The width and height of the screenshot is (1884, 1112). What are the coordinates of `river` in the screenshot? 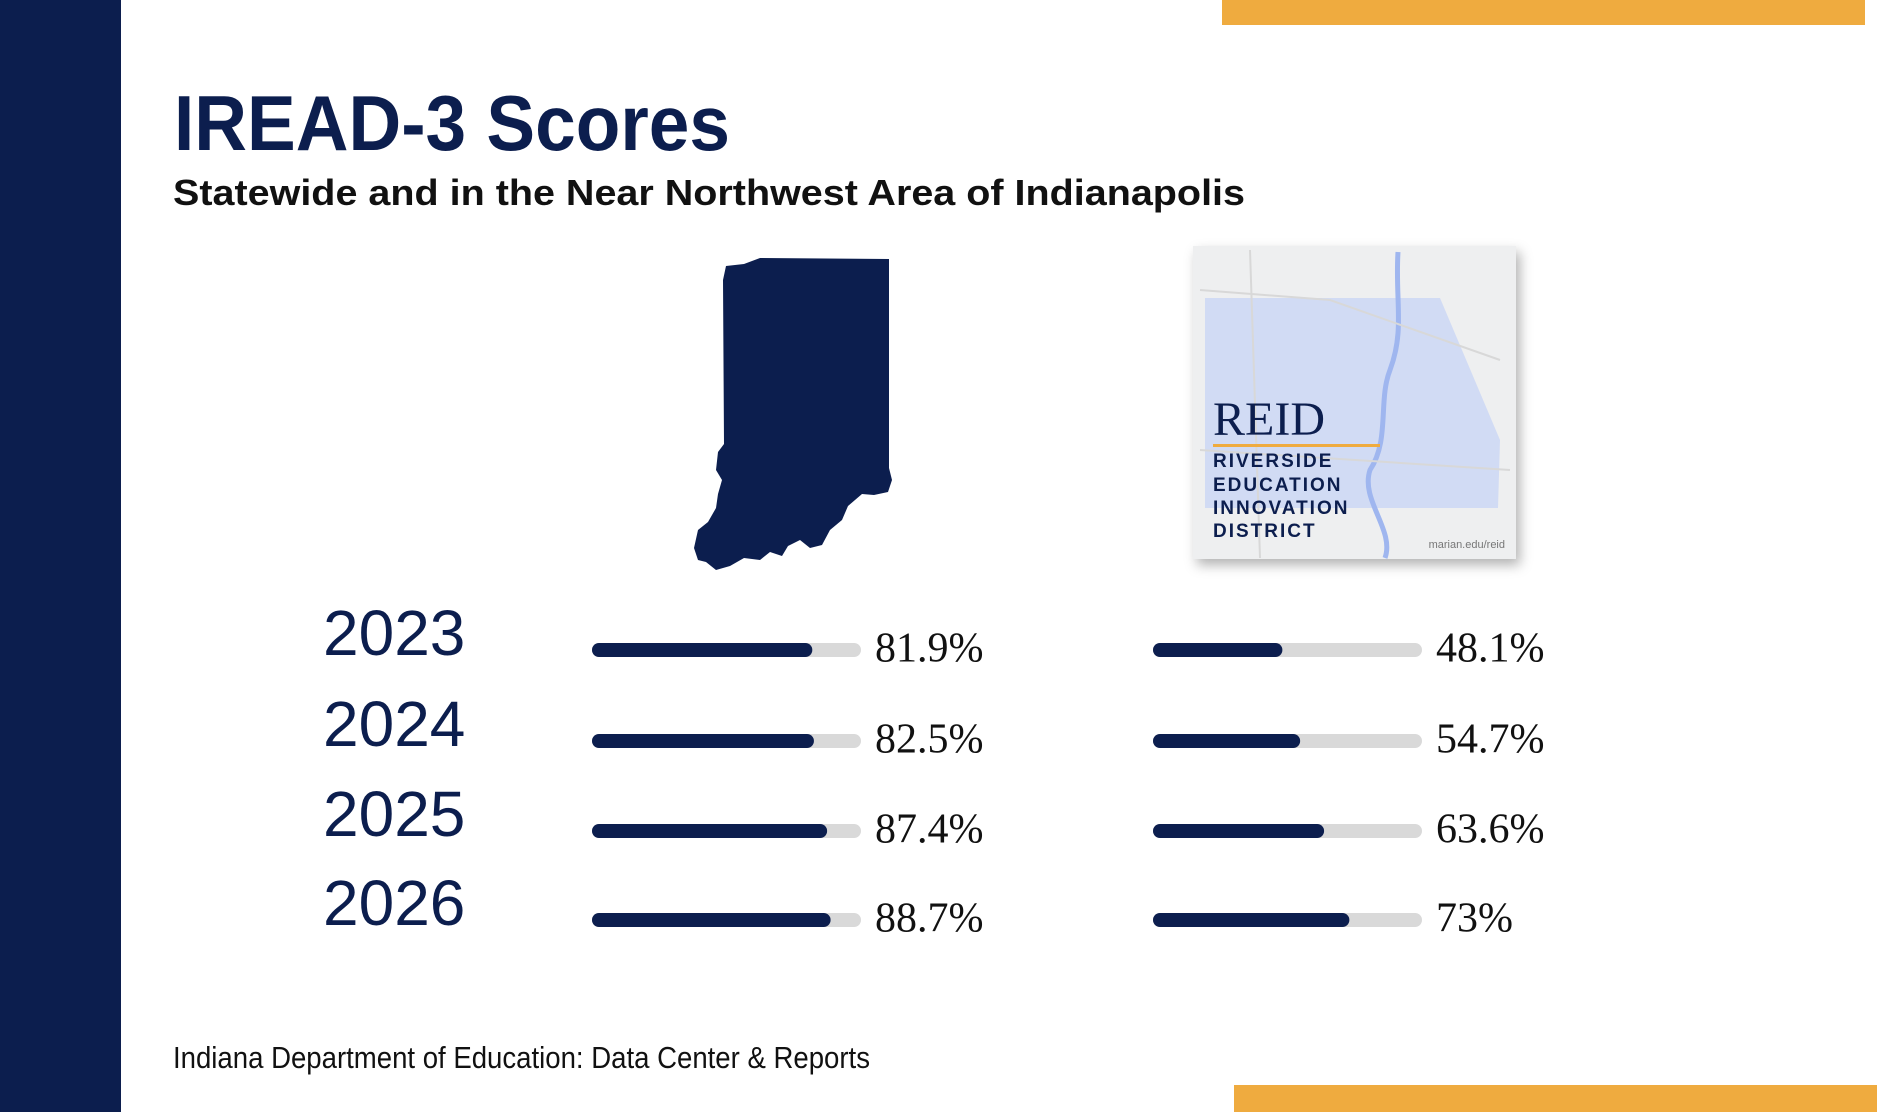 It's located at (1383, 405).